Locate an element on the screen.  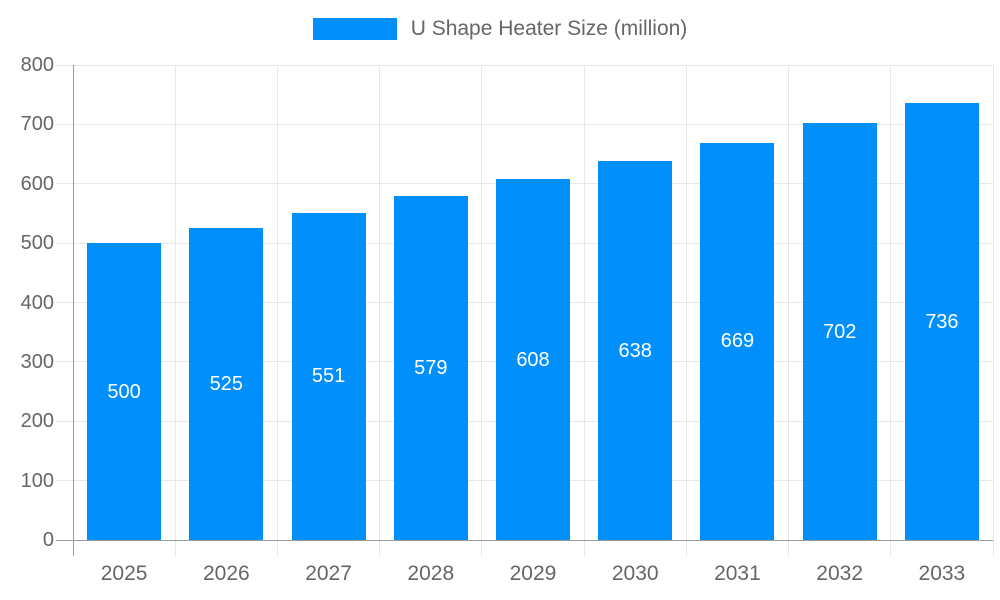
bar-value-label: 736 is located at coordinates (942, 321).